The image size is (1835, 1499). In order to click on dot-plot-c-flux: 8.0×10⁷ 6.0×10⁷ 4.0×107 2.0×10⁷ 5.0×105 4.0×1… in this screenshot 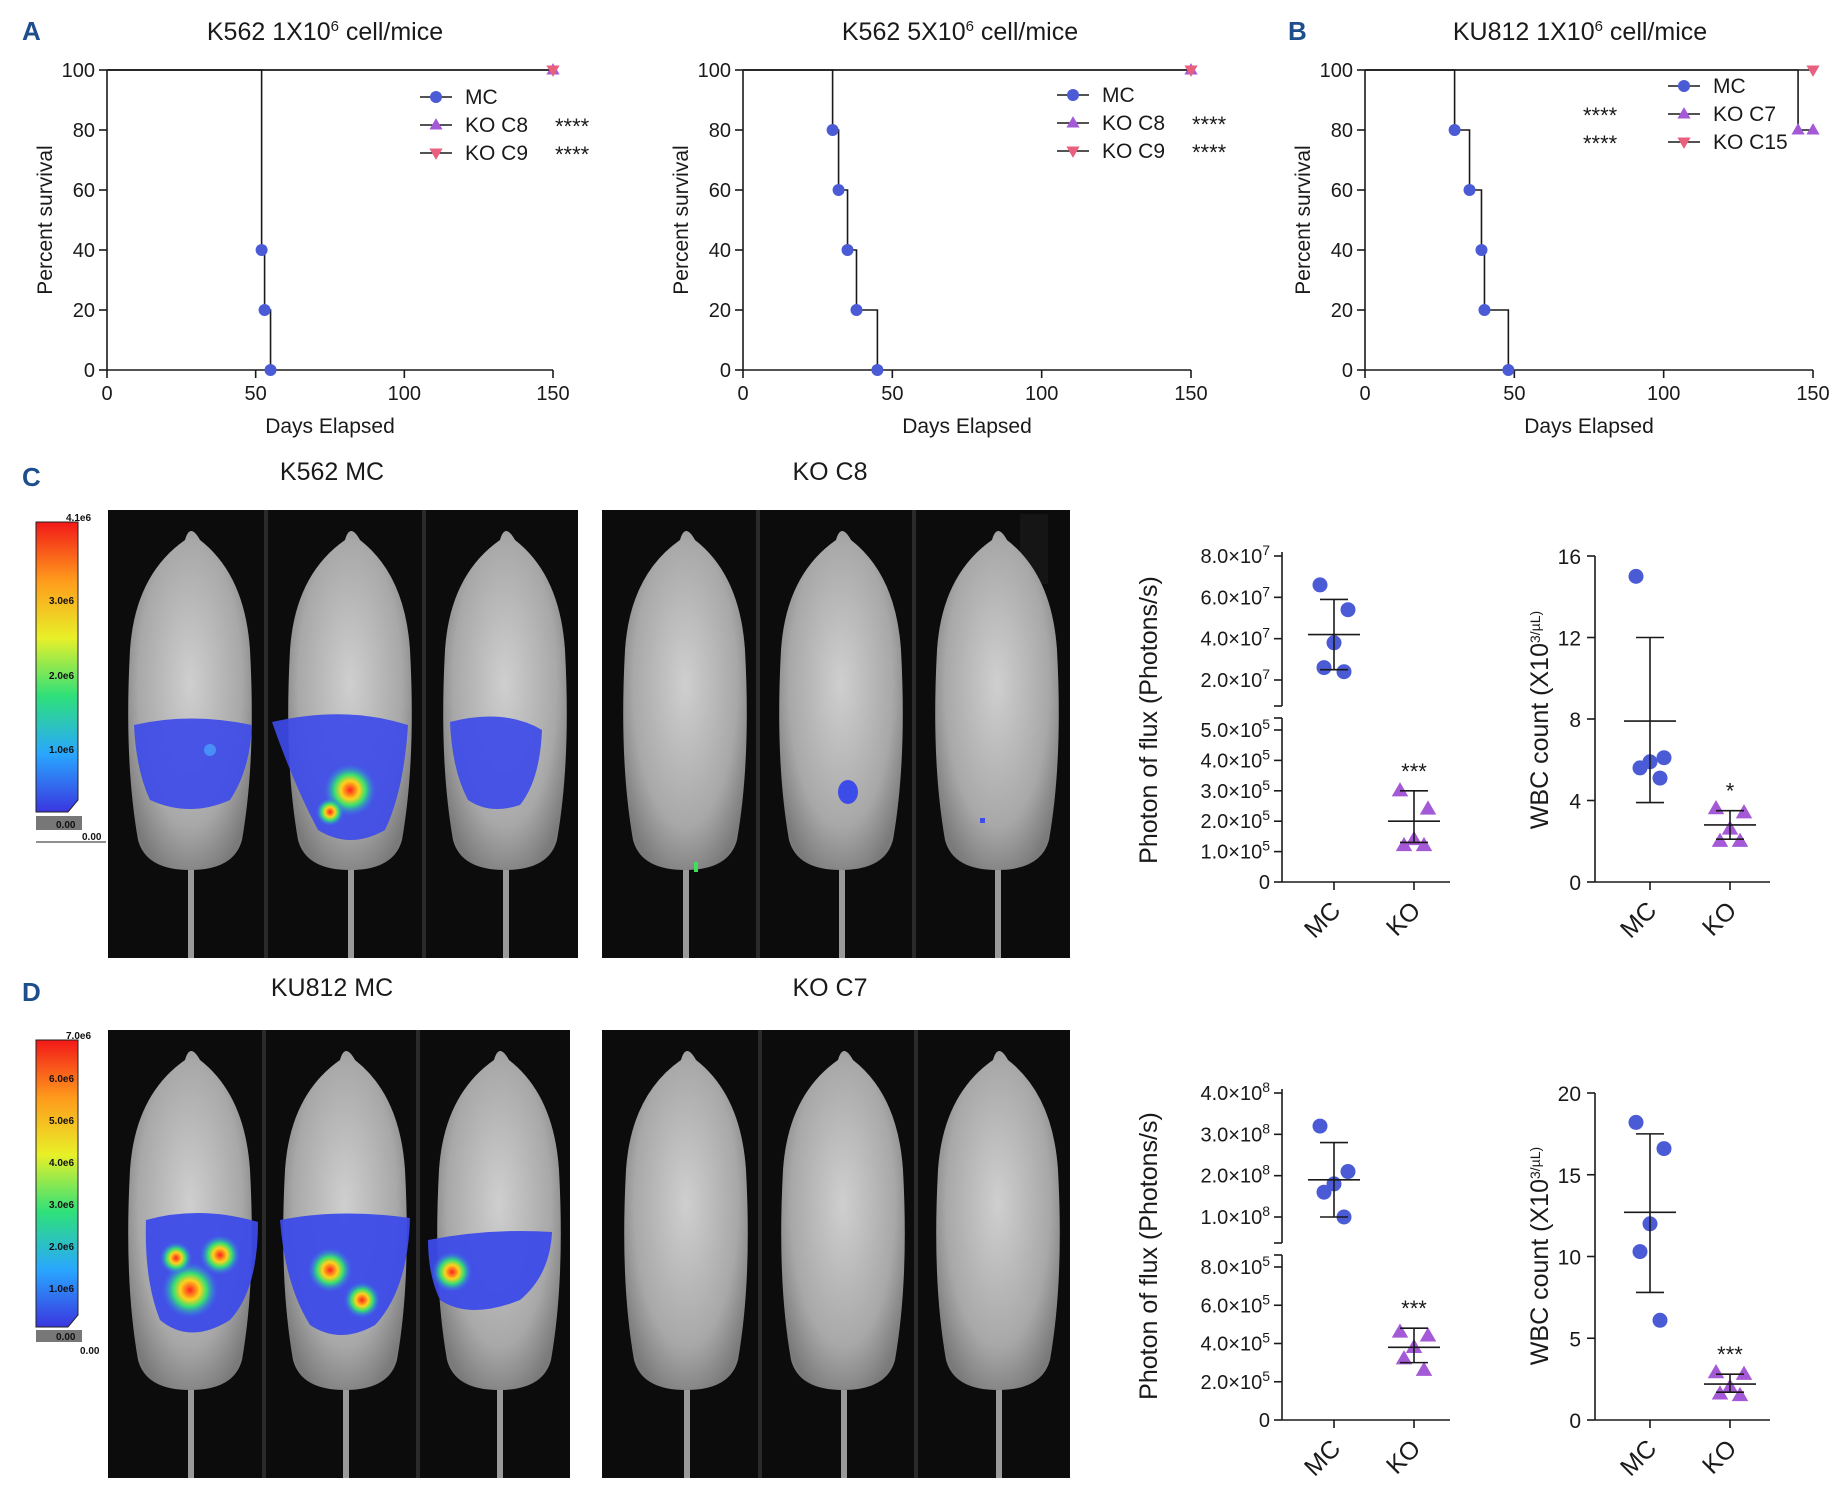, I will do `click(1292, 743)`.